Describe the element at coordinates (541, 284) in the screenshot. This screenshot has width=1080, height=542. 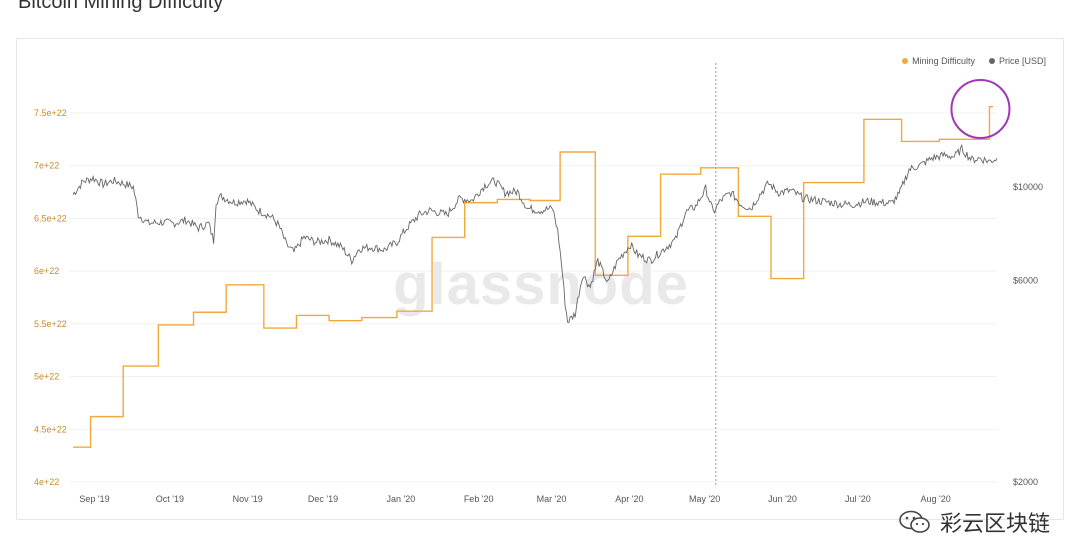
I see `glassnode-watermark: glassnode` at that location.